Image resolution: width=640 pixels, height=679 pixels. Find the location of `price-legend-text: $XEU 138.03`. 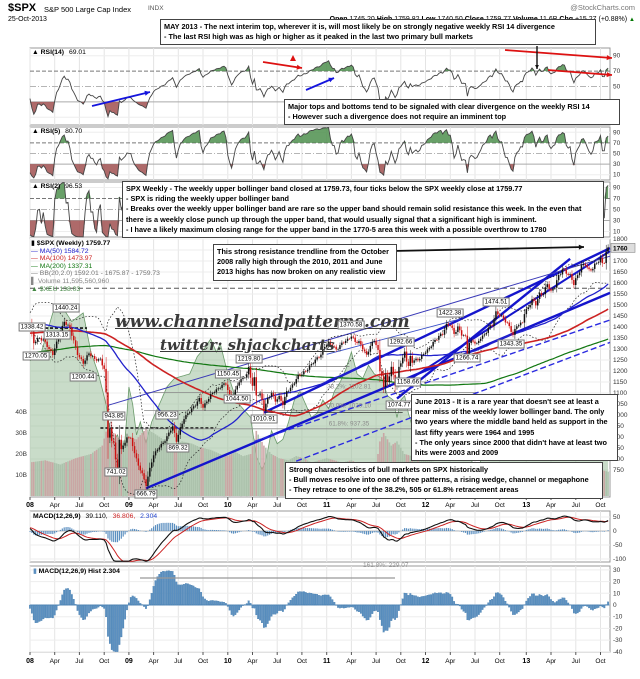

price-legend-text: $XEU 138.03 is located at coordinates (60, 289).